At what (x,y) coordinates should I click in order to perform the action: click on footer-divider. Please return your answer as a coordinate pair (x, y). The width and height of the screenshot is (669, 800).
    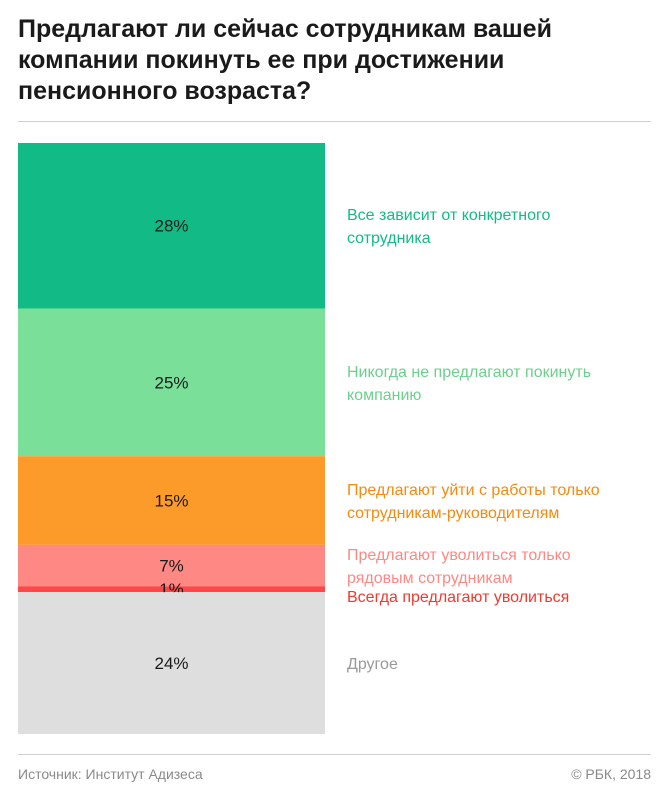
    Looking at the image, I should click on (334, 754).